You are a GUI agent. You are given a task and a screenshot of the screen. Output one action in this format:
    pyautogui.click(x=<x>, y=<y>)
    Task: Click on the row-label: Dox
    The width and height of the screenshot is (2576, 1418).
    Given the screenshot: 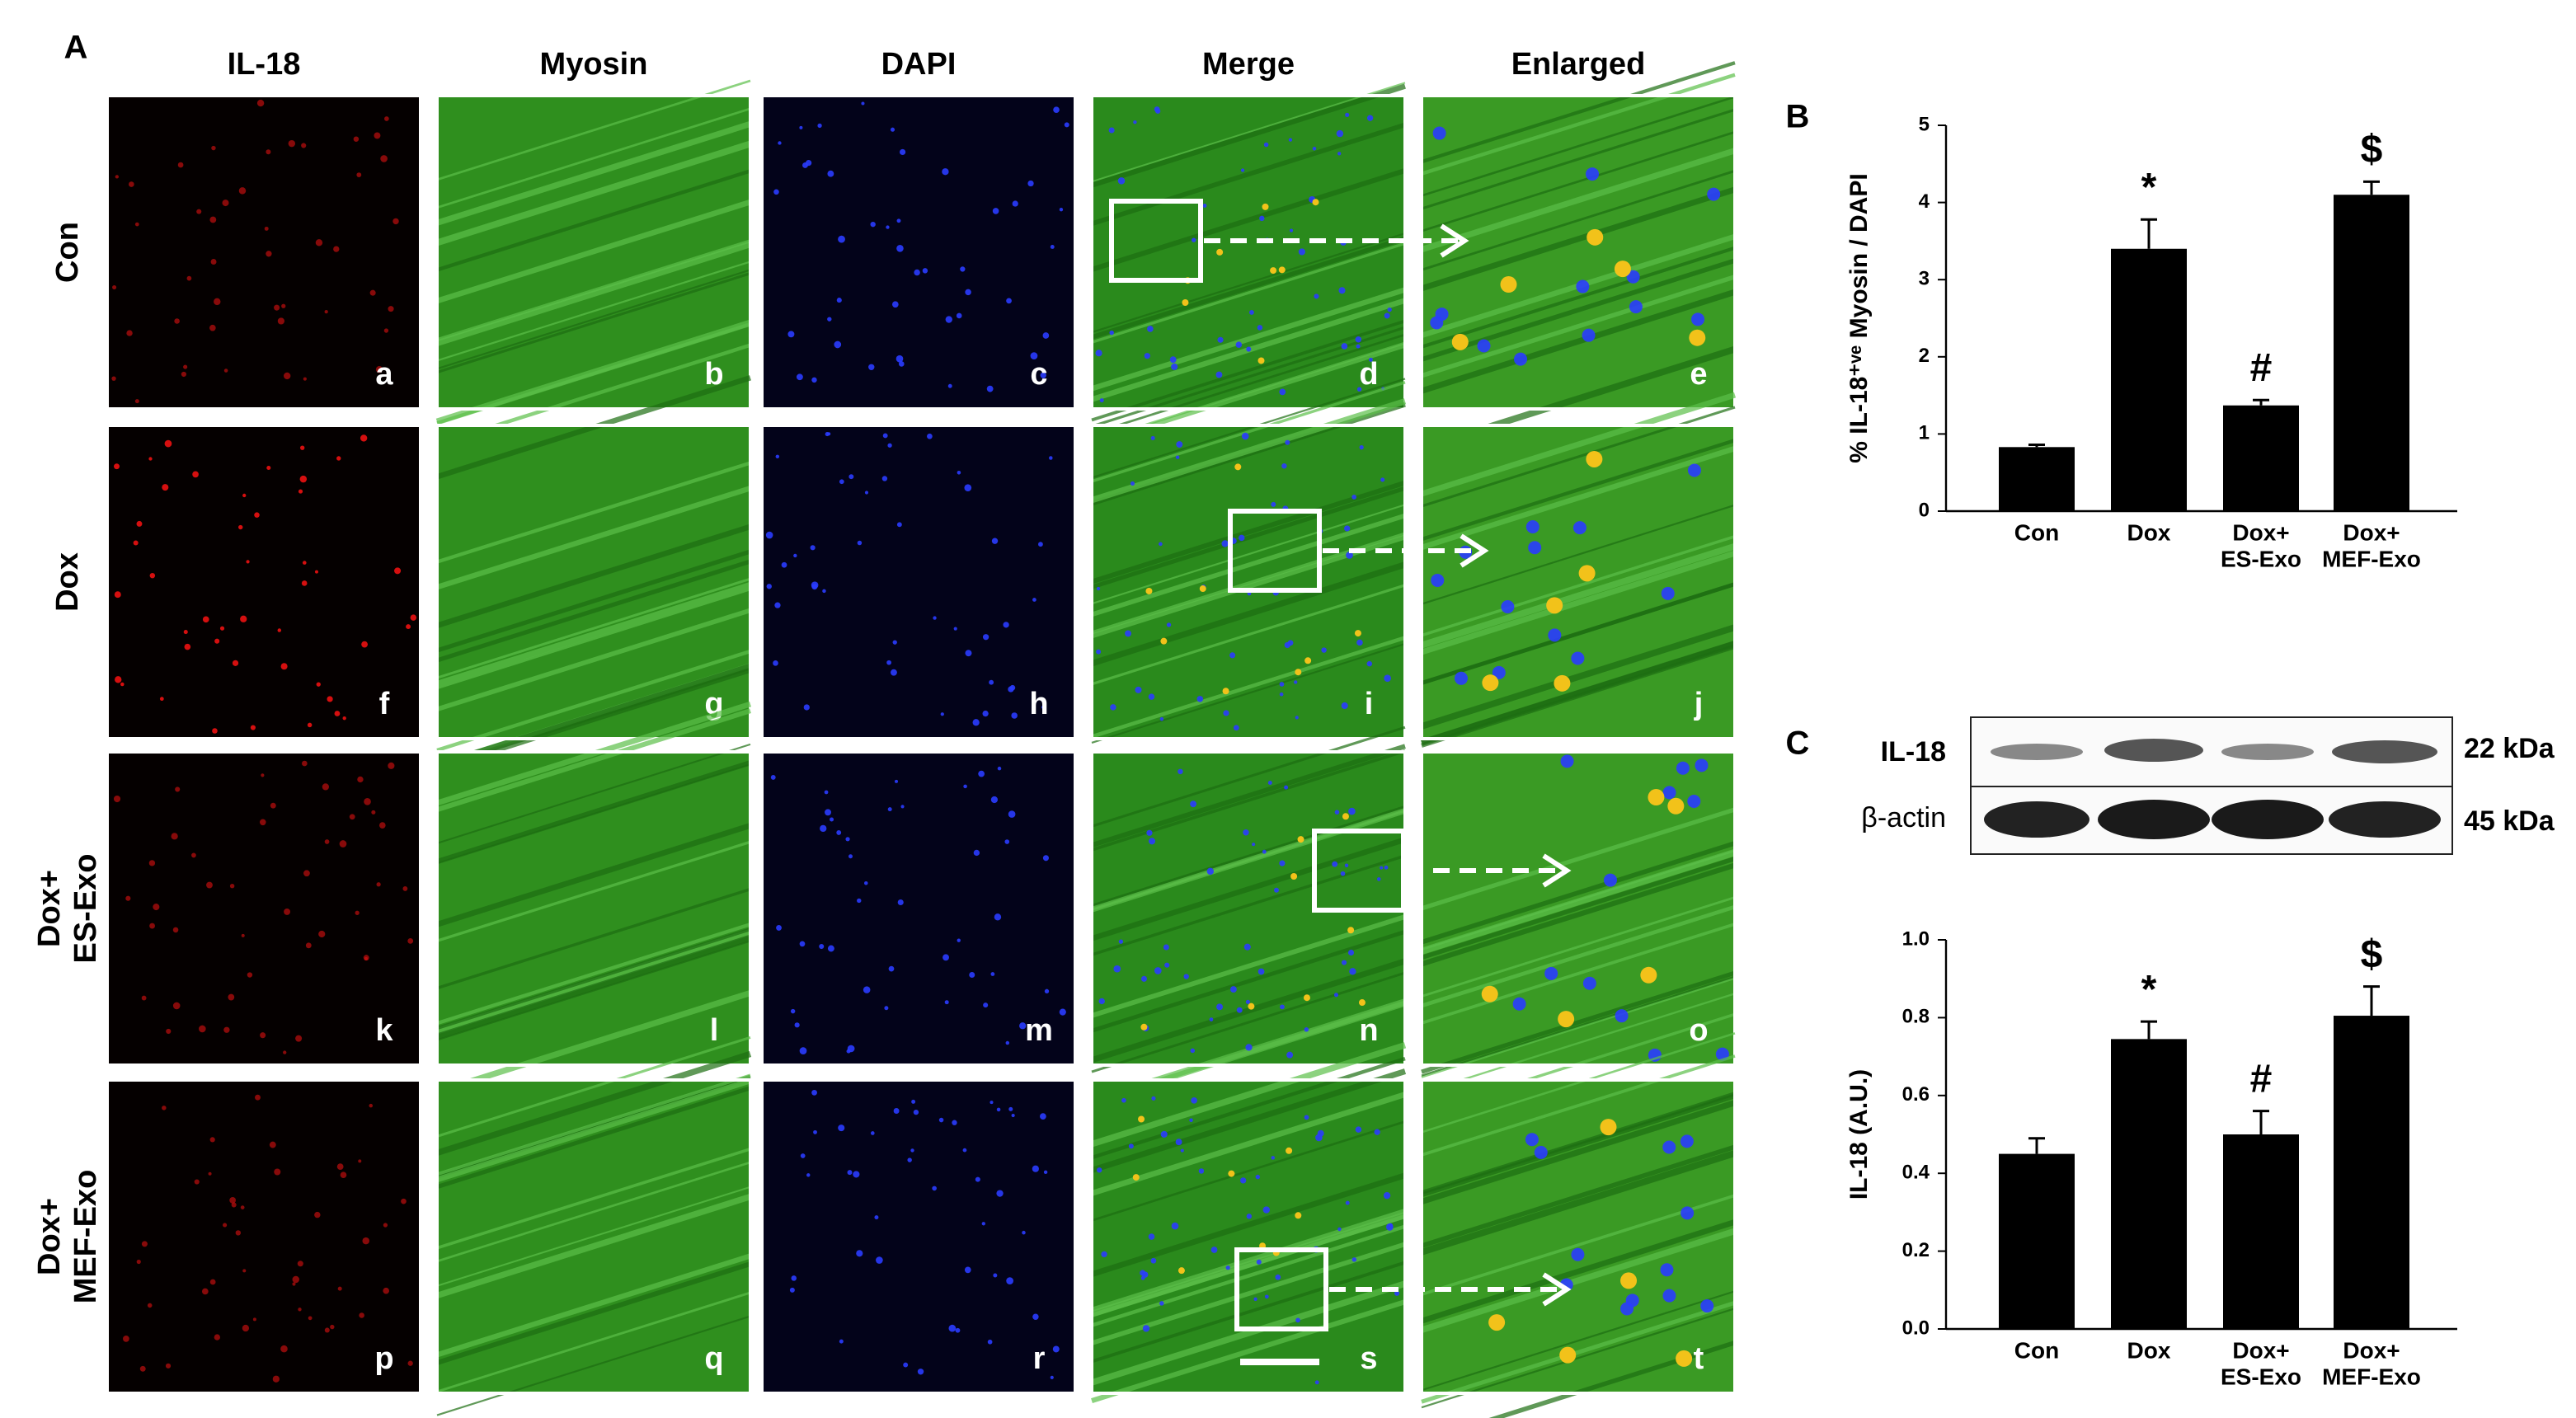 What is the action you would take?
    pyautogui.click(x=67, y=582)
    